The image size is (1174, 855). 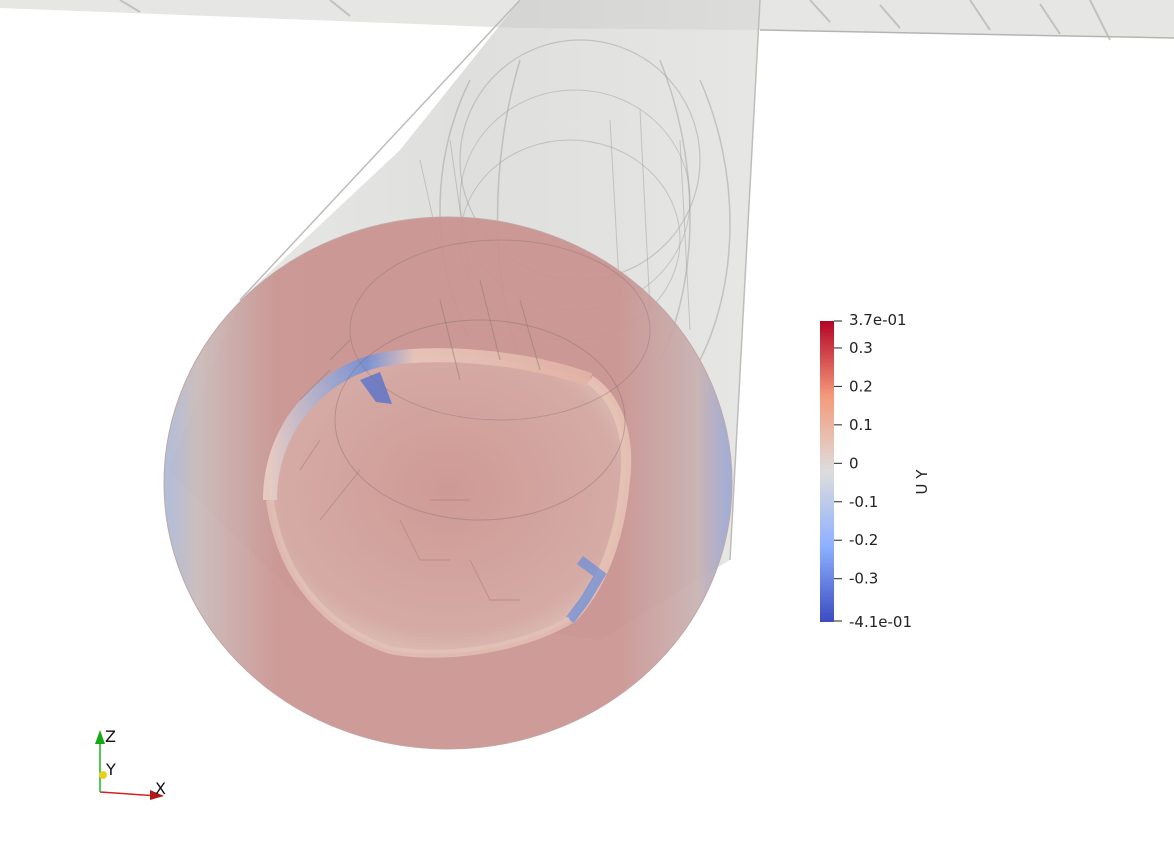 I want to click on z-axis-arrow, so click(x=100, y=737).